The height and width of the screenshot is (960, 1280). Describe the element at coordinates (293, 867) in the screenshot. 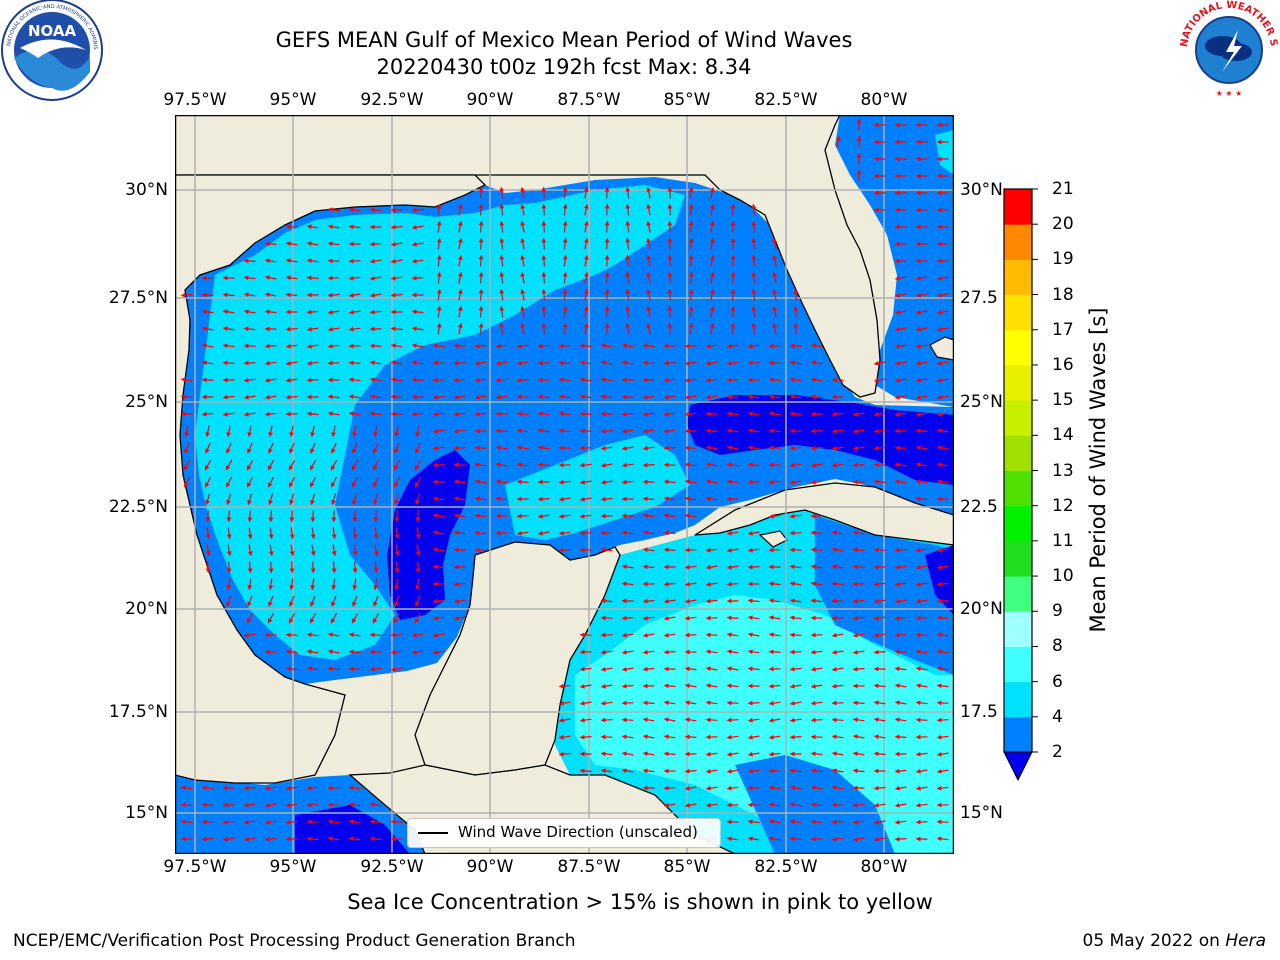

I see `lon-label-bottom: 95°W` at that location.